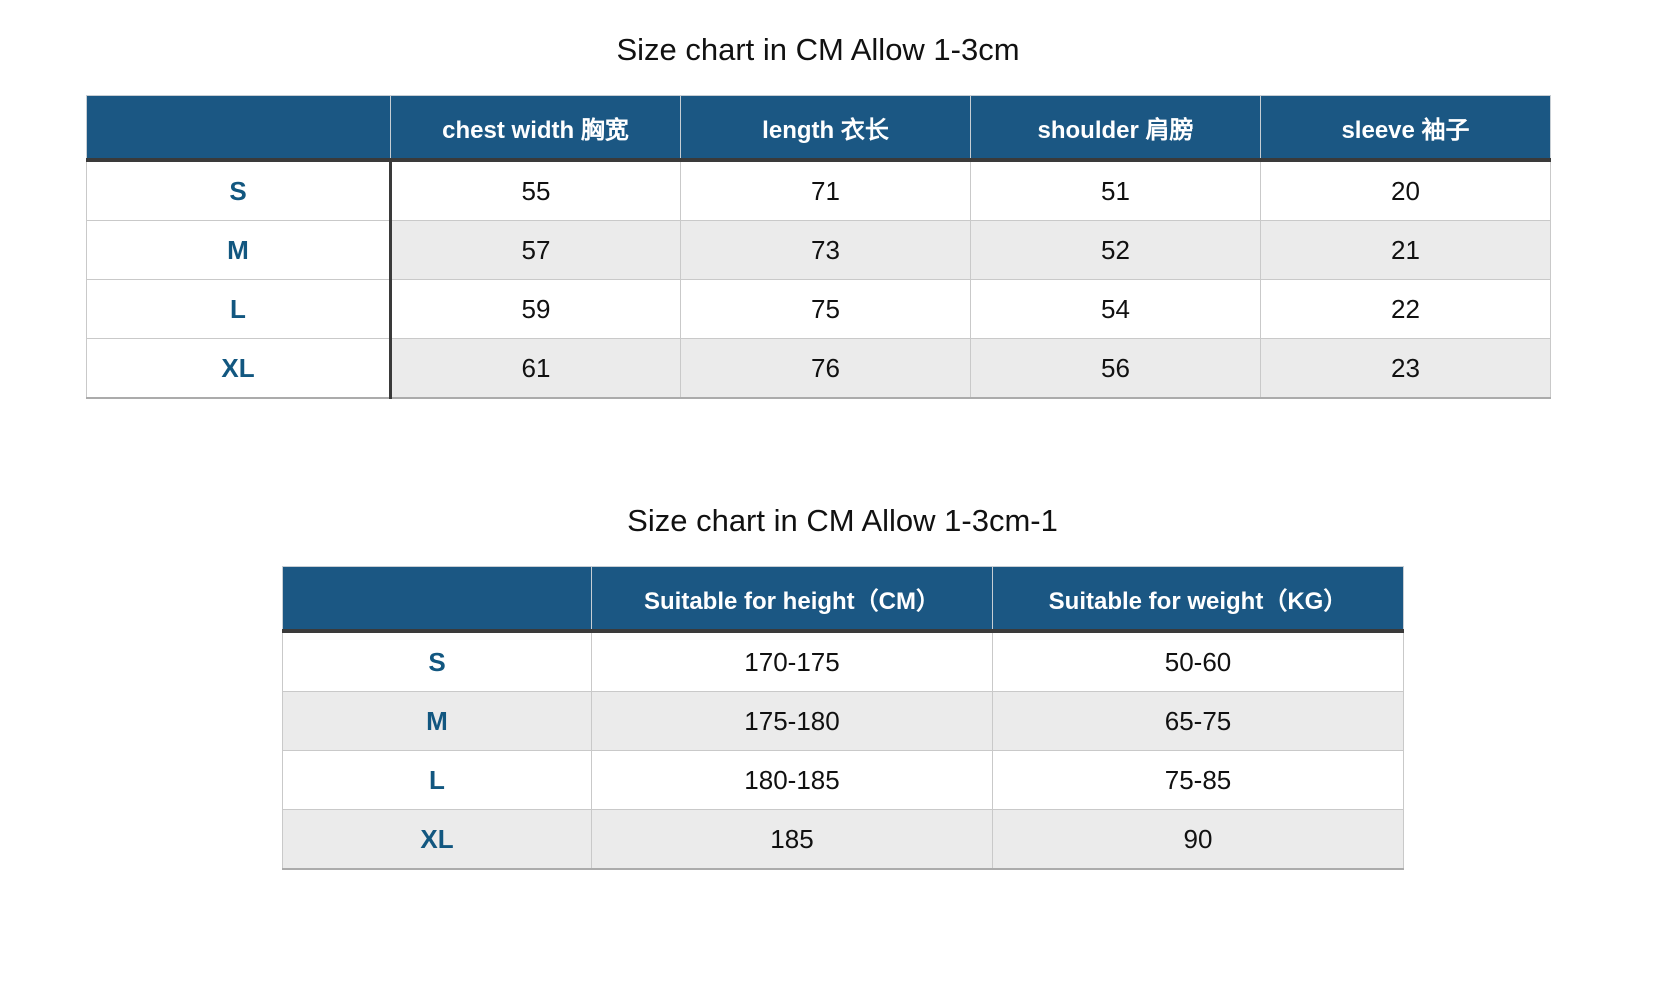 Image resolution: width=1654 pixels, height=984 pixels. I want to click on table-cell: 175-180, so click(792, 721).